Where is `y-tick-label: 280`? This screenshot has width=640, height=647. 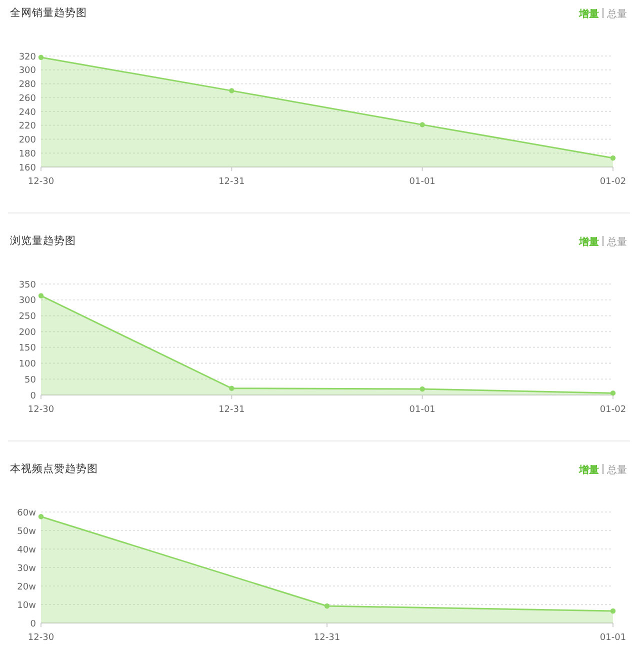
y-tick-label: 280 is located at coordinates (27, 85).